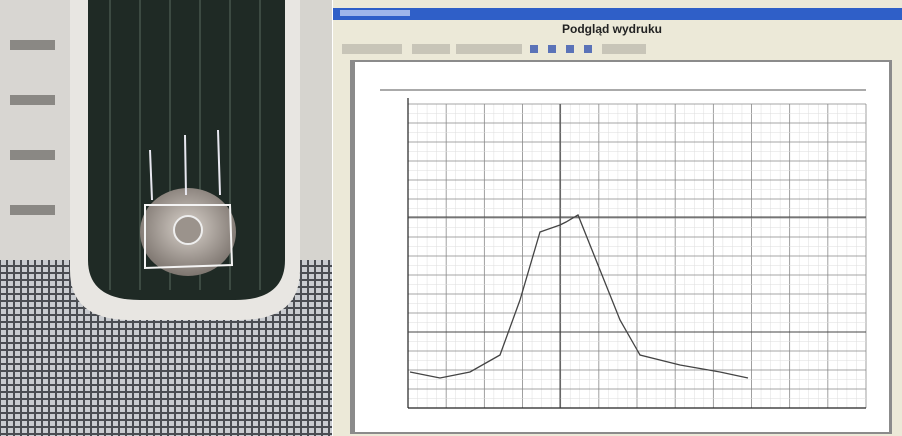 The image size is (902, 436). What do you see at coordinates (375, 13) in the screenshot?
I see `title-bar-caption` at bounding box center [375, 13].